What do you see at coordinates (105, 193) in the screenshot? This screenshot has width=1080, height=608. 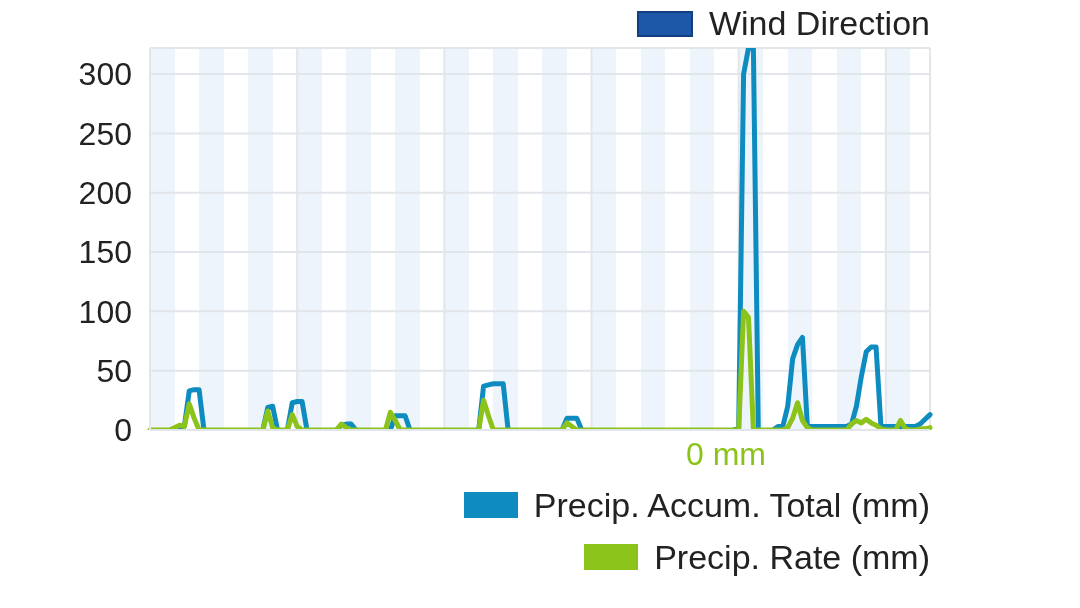 I see `y-tick-label: 200` at bounding box center [105, 193].